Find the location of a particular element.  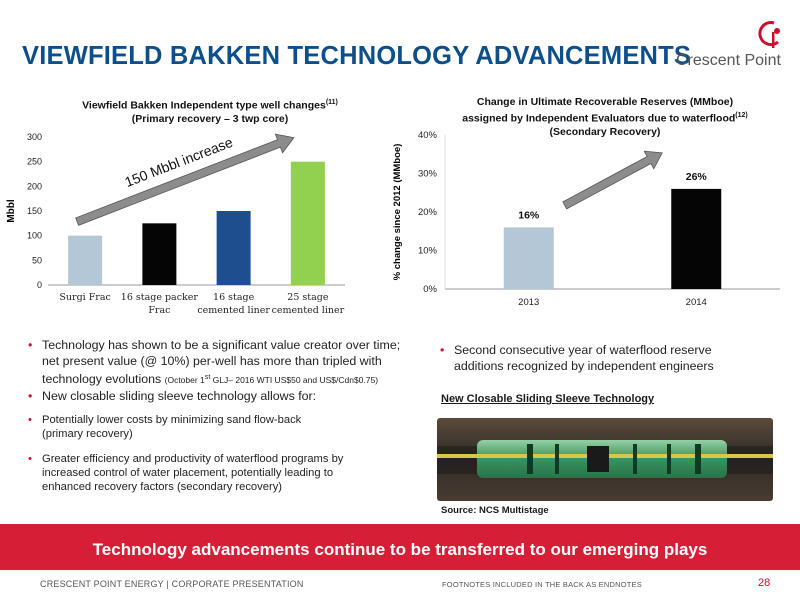

right-y-tick-label: 0% is located at coordinates (430, 289).